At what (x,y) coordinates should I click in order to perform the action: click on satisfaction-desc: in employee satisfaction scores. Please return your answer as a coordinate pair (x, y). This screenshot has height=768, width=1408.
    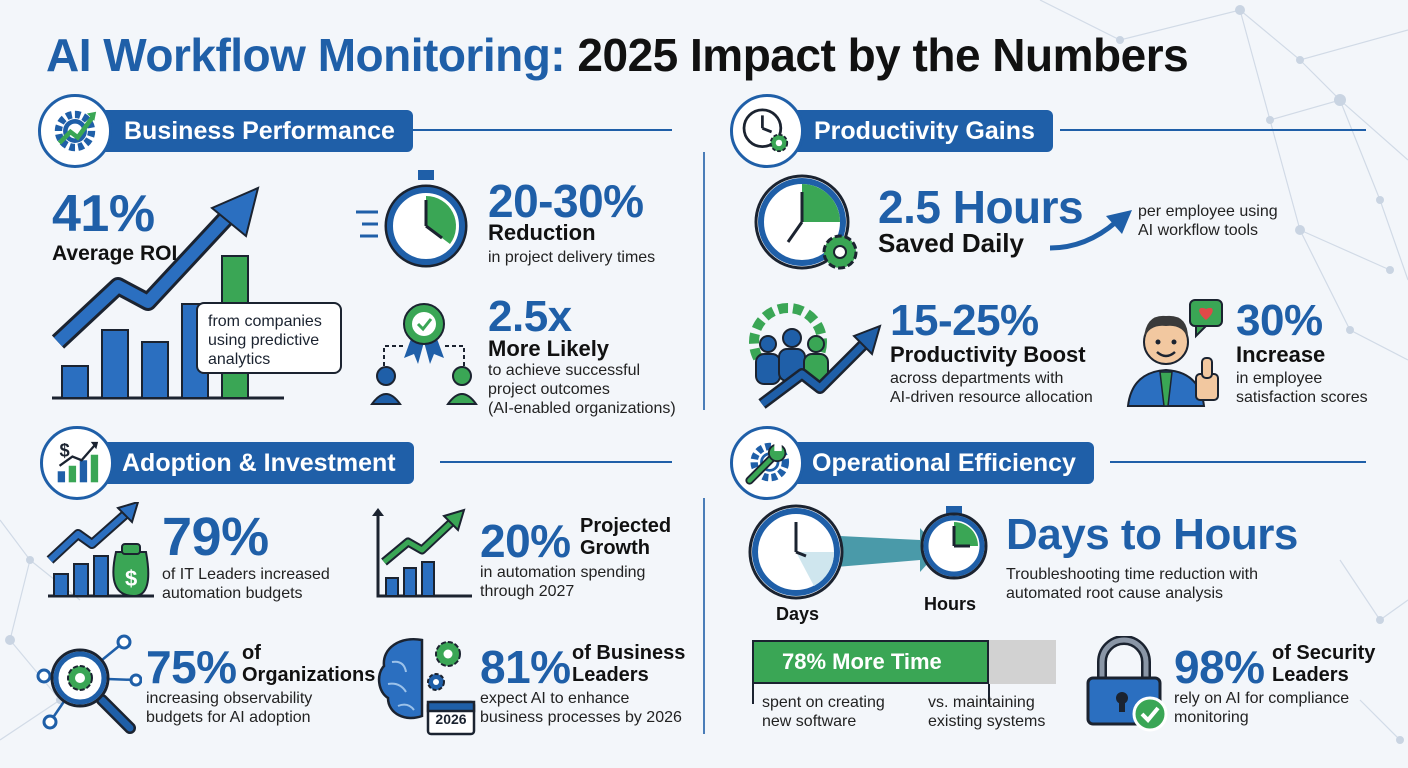
    Looking at the image, I should click on (1302, 388).